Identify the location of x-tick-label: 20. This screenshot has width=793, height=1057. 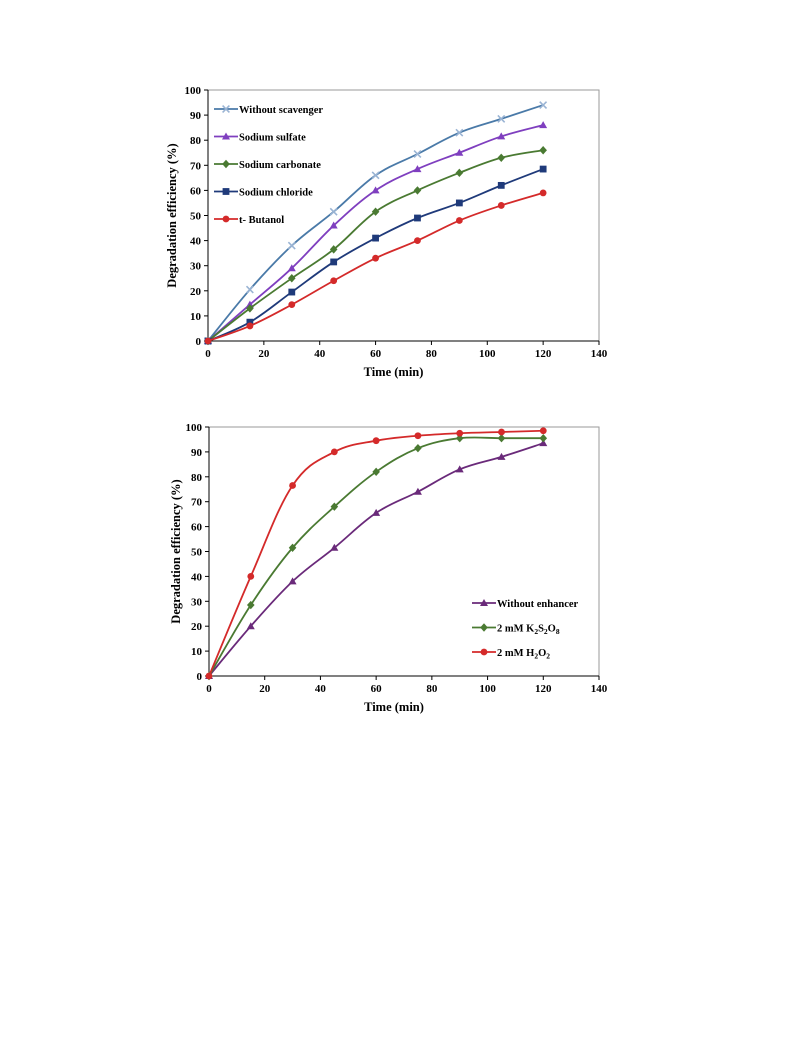
(265, 689).